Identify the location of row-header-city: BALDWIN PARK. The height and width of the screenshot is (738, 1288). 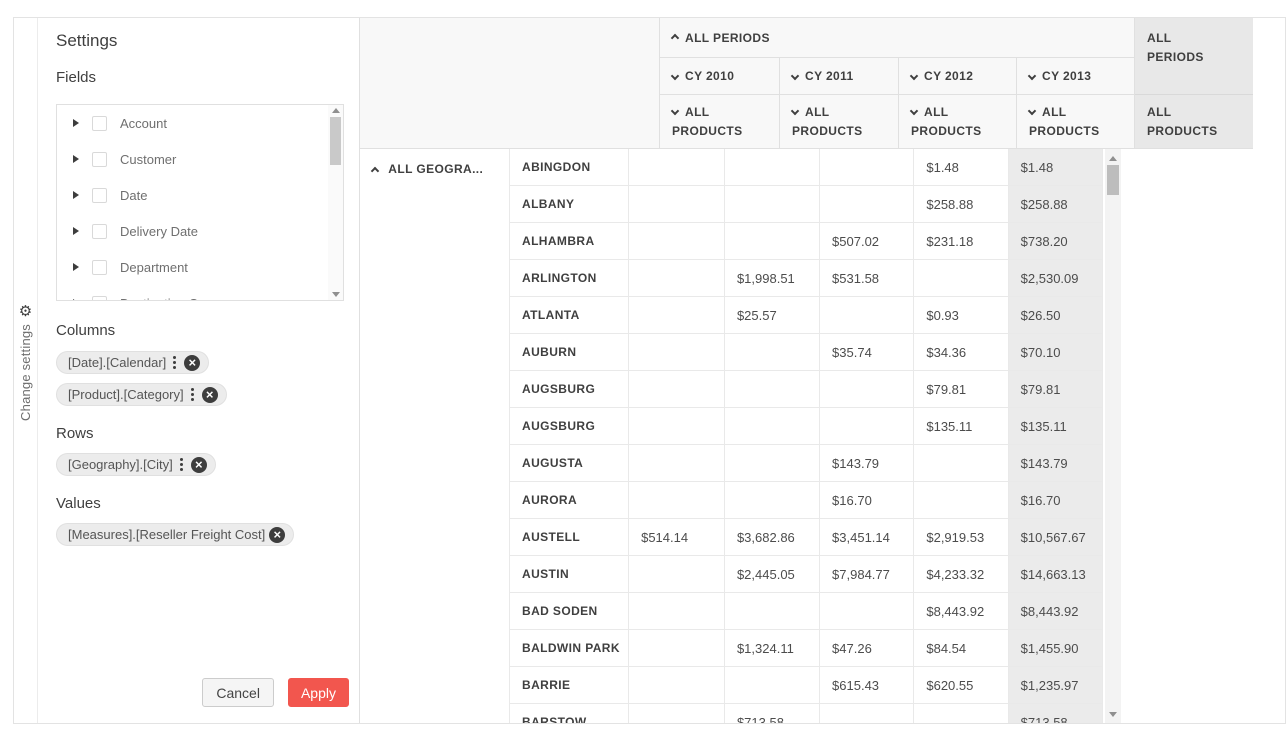
(570, 648).